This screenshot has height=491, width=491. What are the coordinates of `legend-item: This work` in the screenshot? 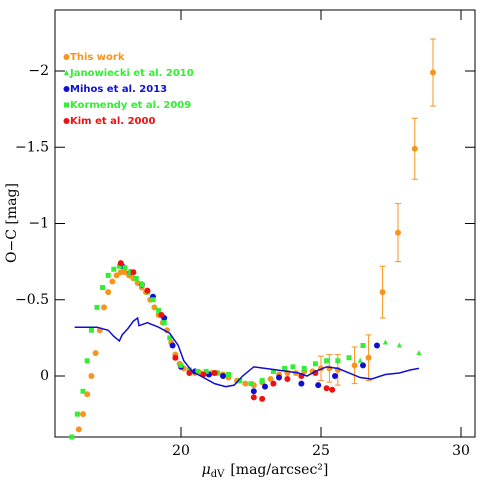 It's located at (94, 57).